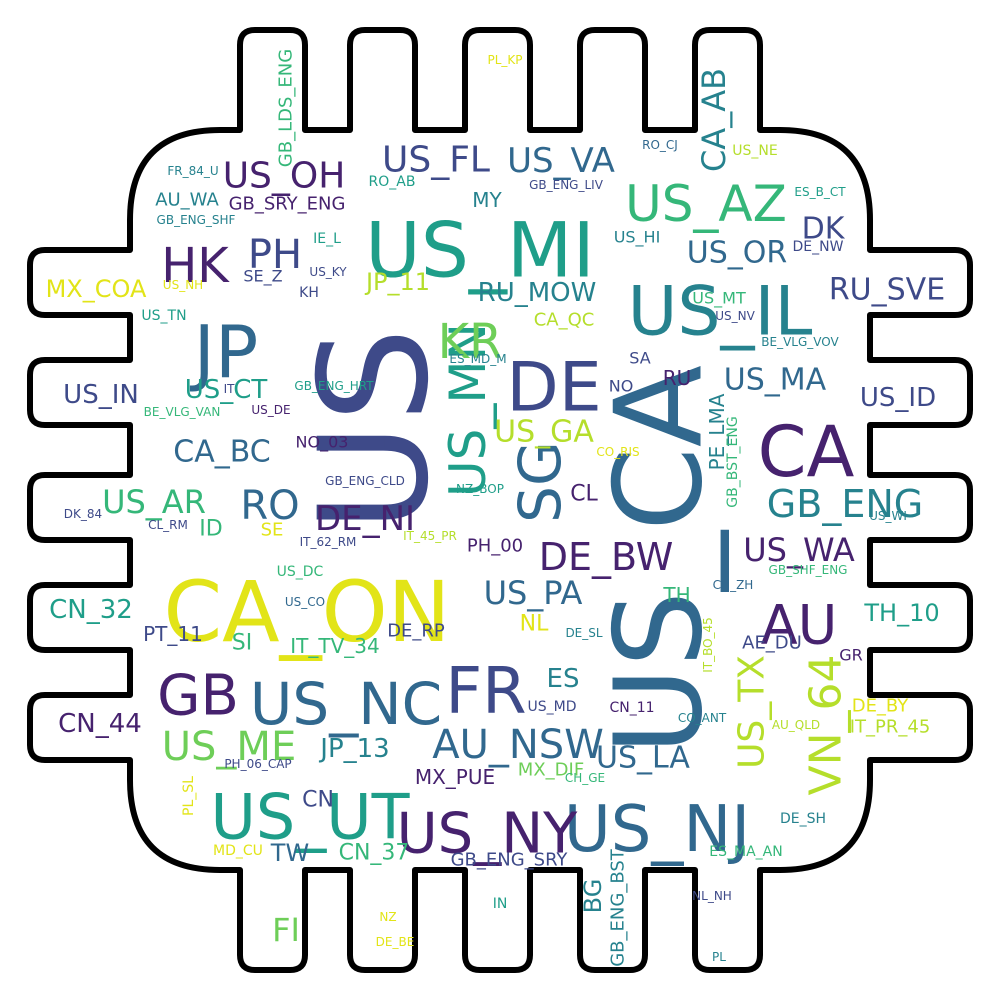  What do you see at coordinates (305, 602) in the screenshot?
I see `word-us-co: US_CO` at bounding box center [305, 602].